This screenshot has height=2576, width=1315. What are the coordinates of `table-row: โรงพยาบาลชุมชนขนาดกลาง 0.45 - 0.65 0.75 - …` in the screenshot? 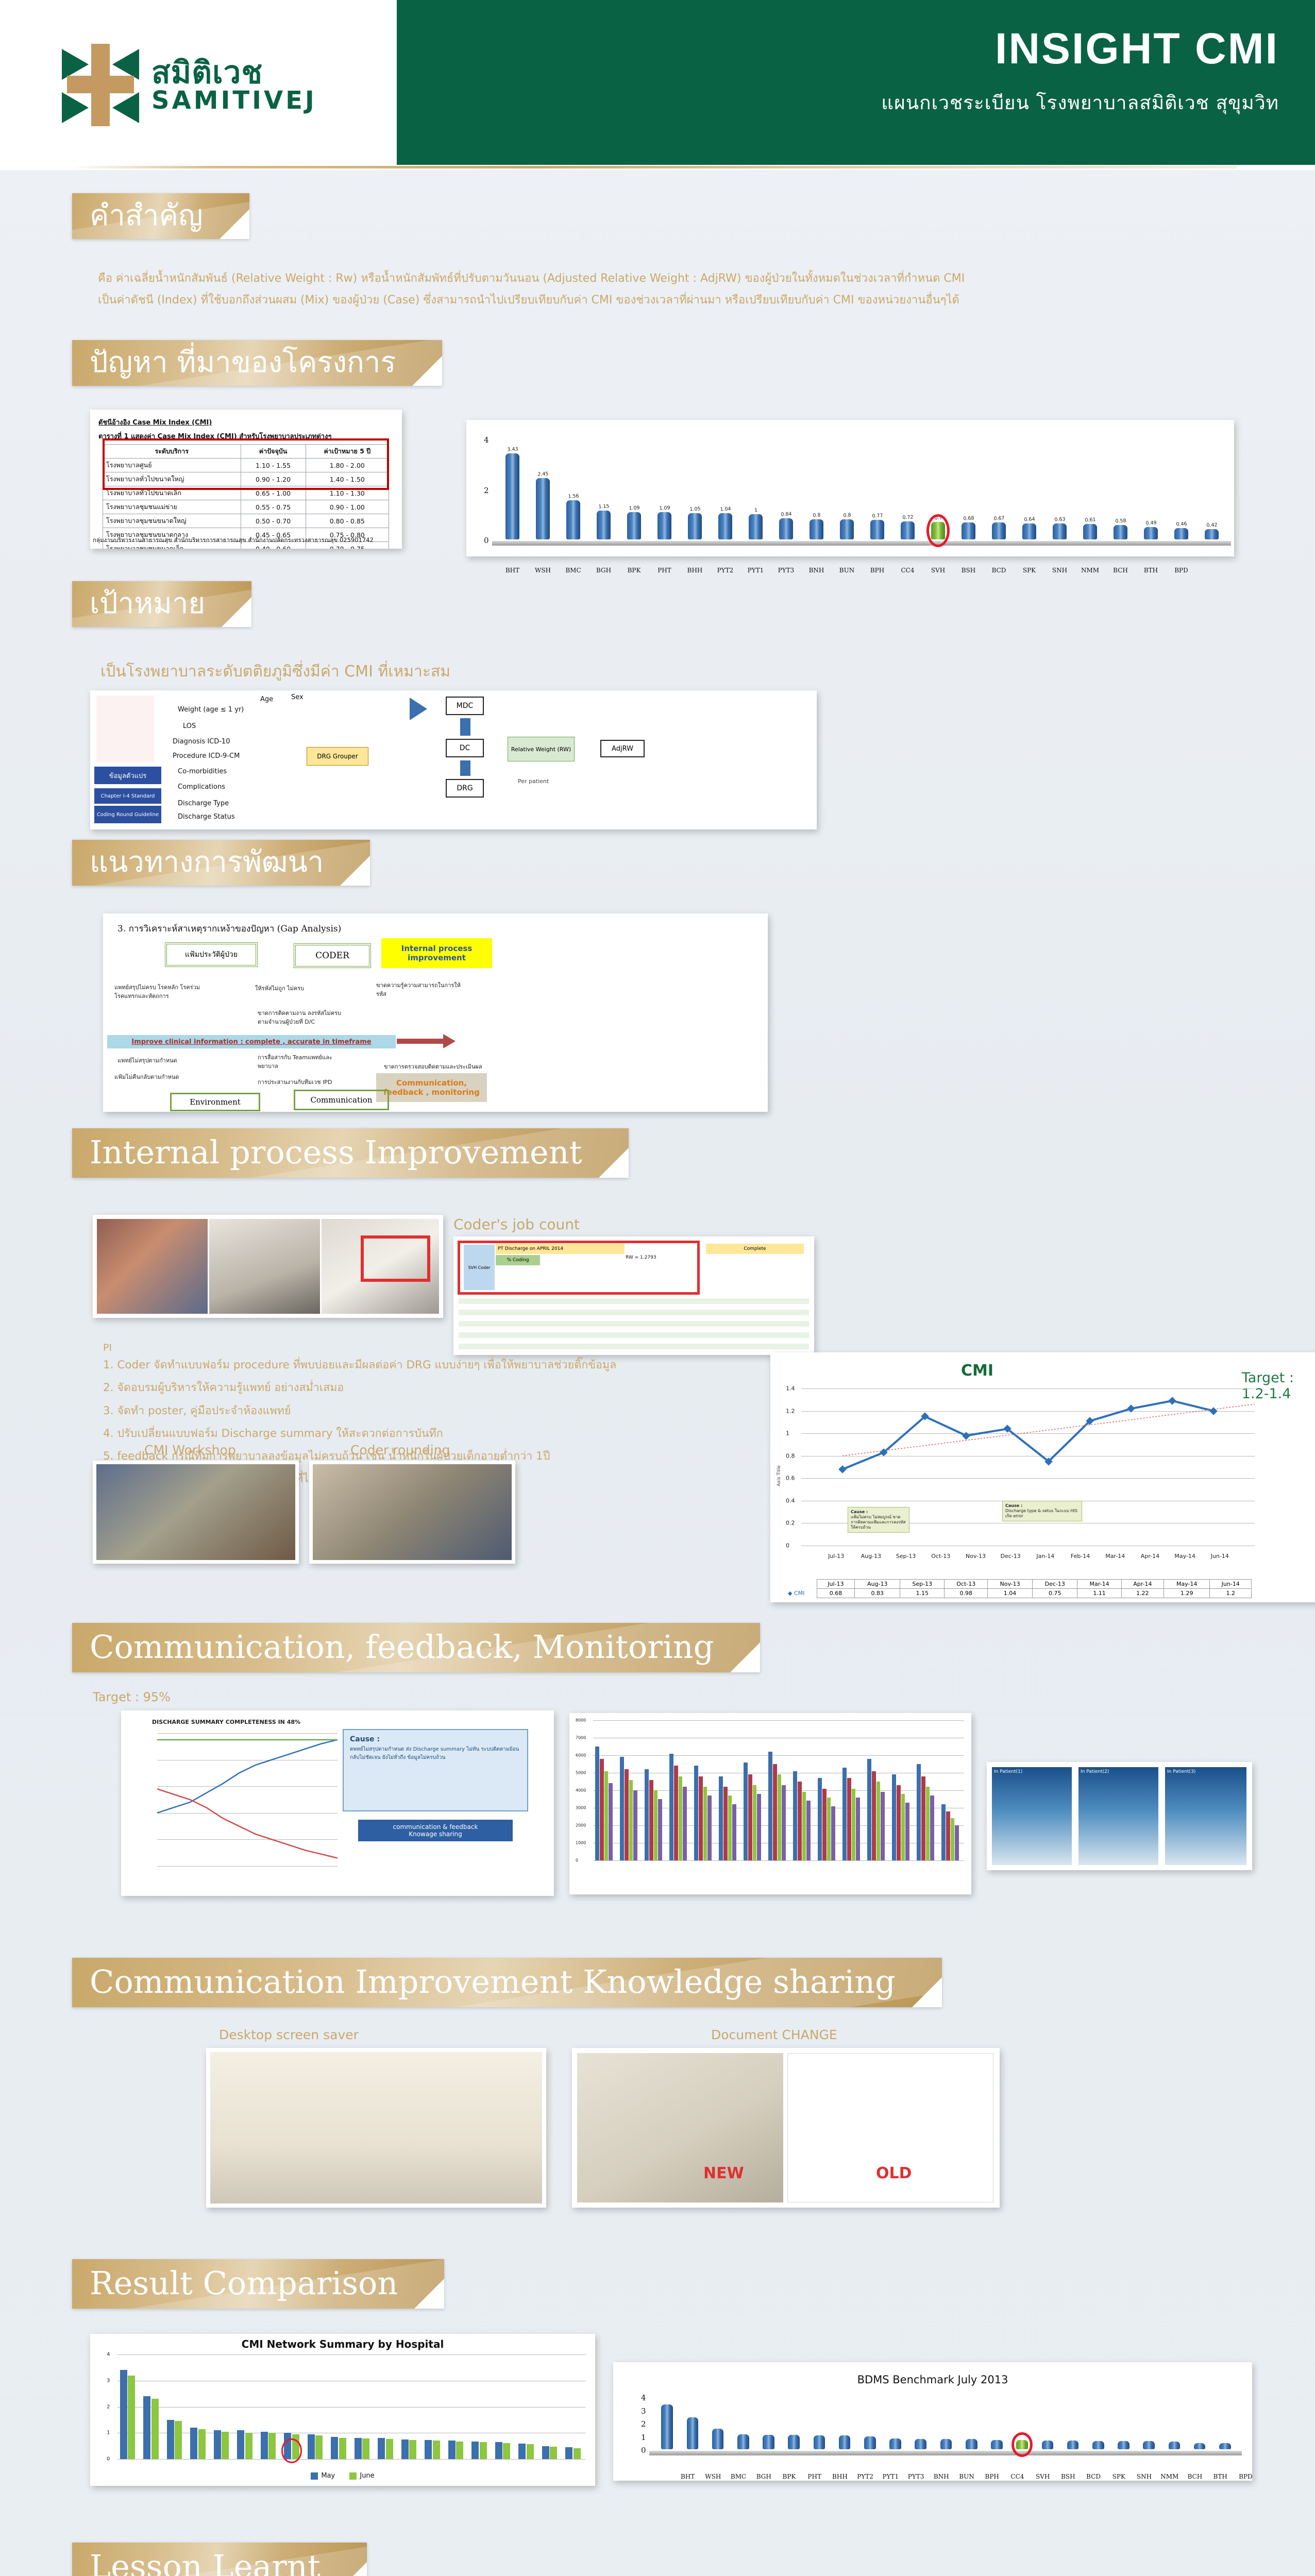 It's located at (246, 535).